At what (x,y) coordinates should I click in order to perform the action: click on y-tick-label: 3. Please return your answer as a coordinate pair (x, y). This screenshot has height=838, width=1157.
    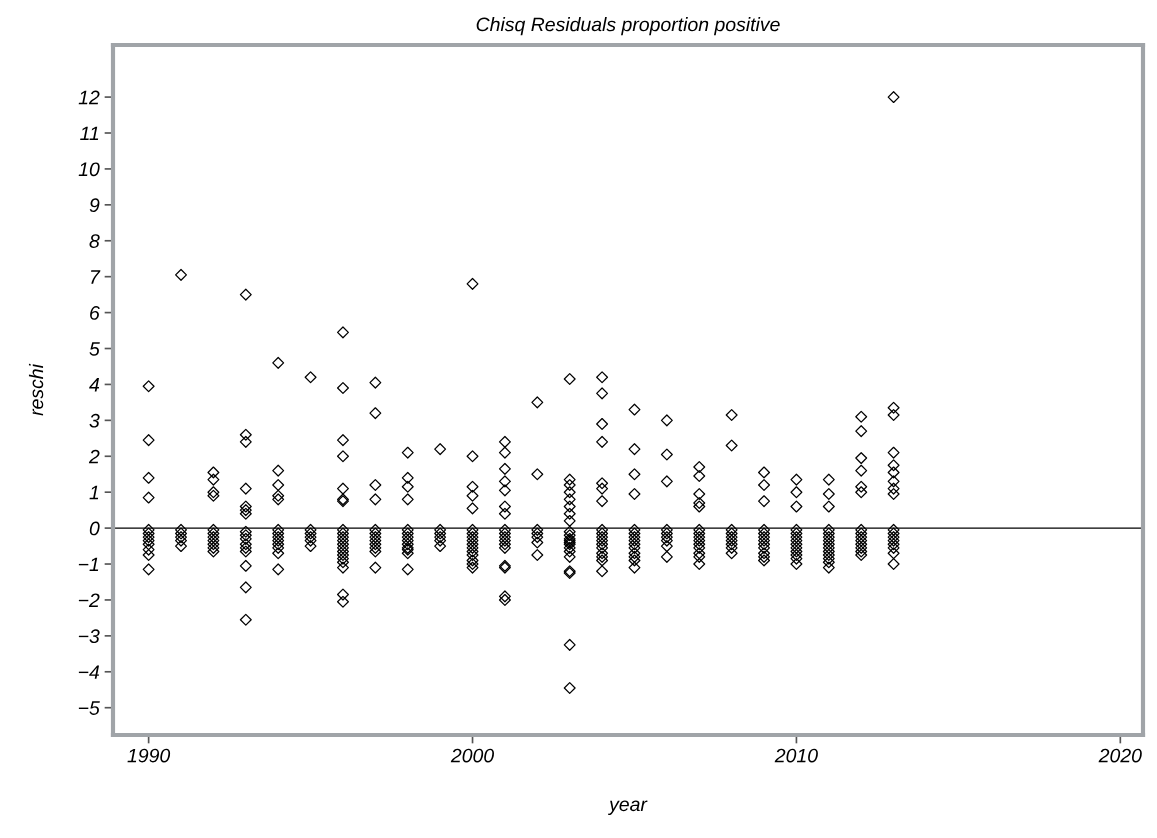
    Looking at the image, I should click on (94, 420).